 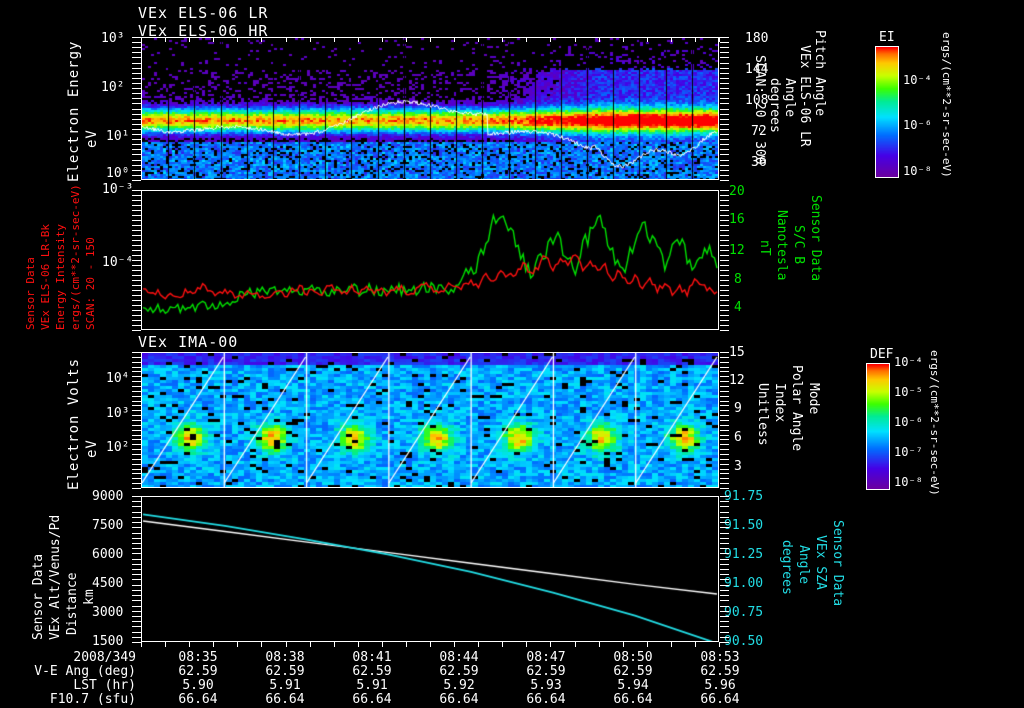 I want to click on panel2-rtick-4: 4, so click(x=738, y=307).